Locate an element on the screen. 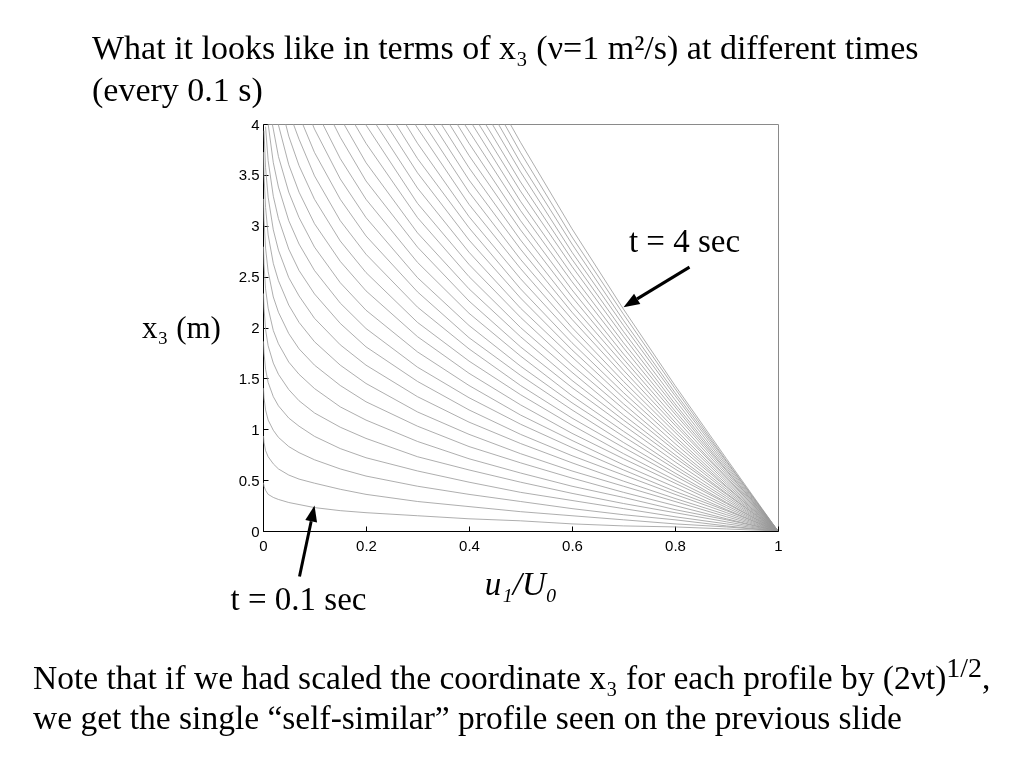 The image size is (1024, 768). y-tick-label: 0.5 is located at coordinates (249, 480).